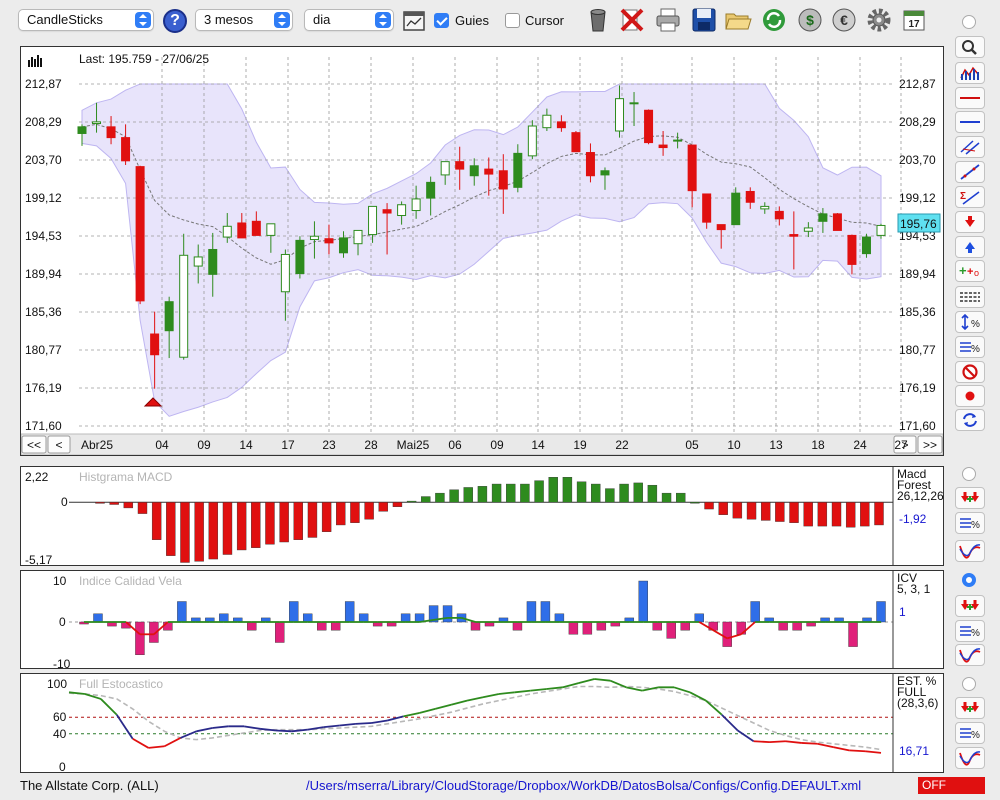 The height and width of the screenshot is (800, 1000). What do you see at coordinates (970, 297) in the screenshot?
I see `grid-lines-button` at bounding box center [970, 297].